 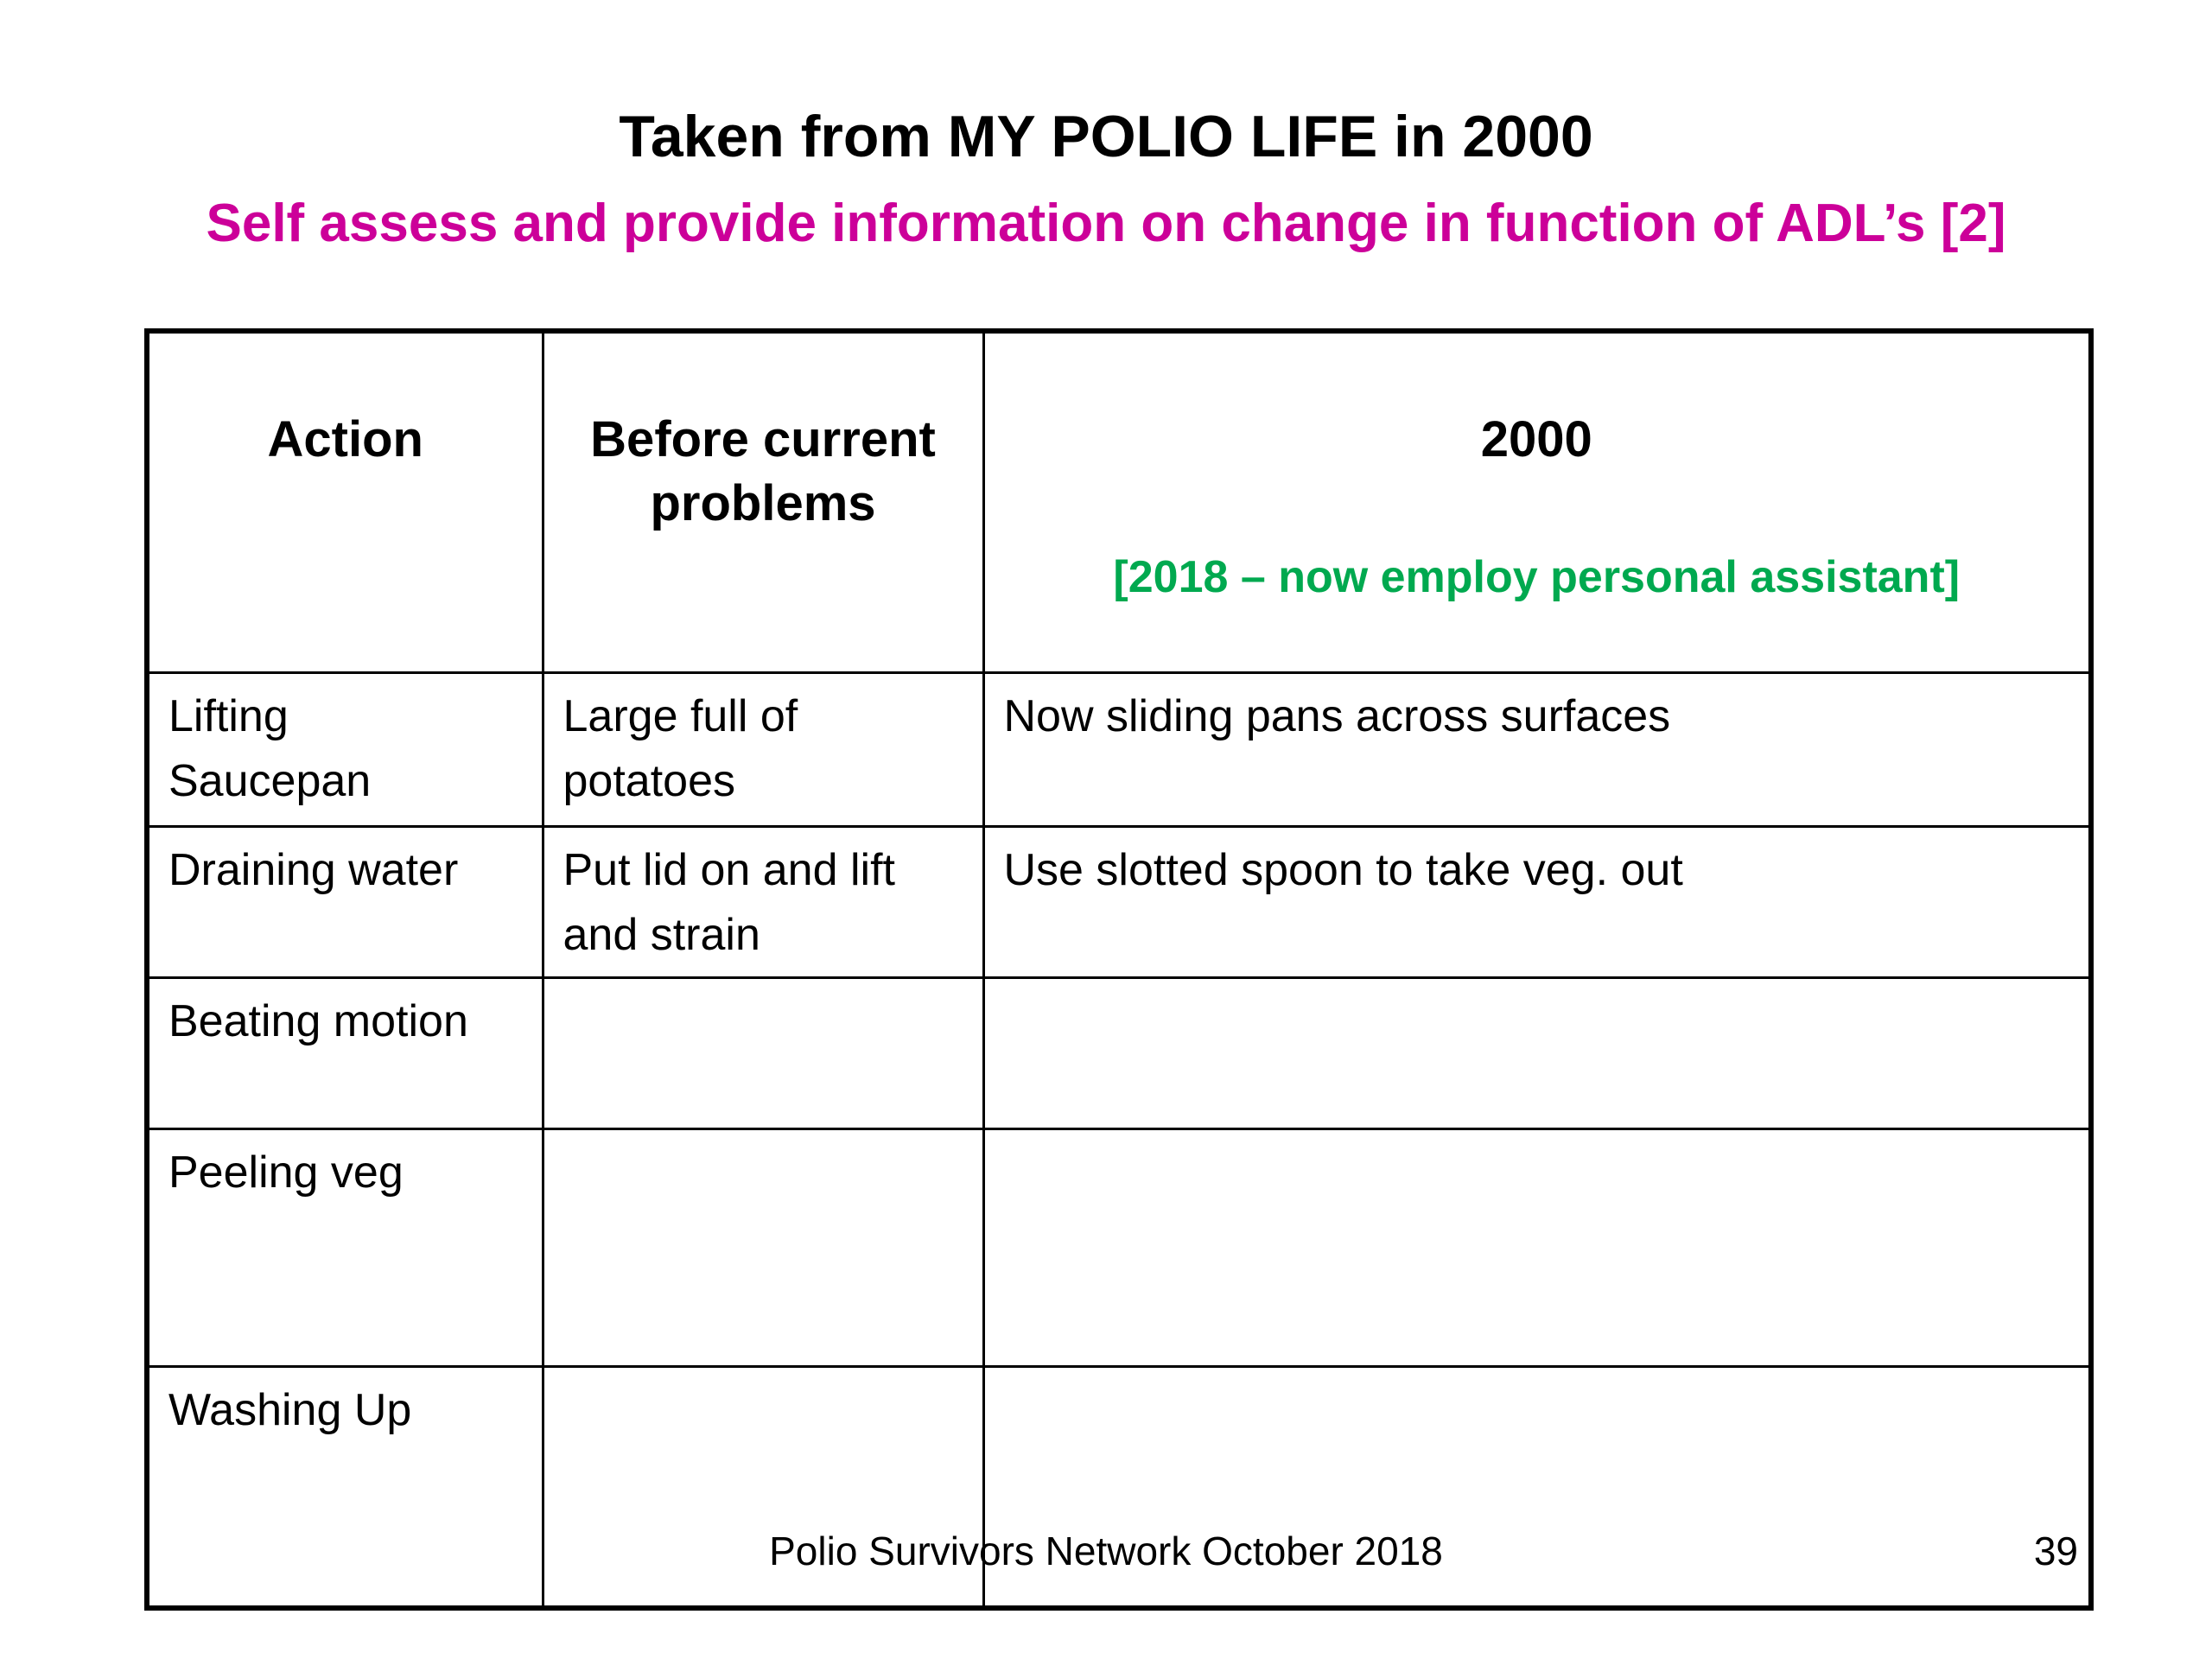 What do you see at coordinates (1537, 749) in the screenshot?
I see `cell-now: Now sliding pans across surfaces` at bounding box center [1537, 749].